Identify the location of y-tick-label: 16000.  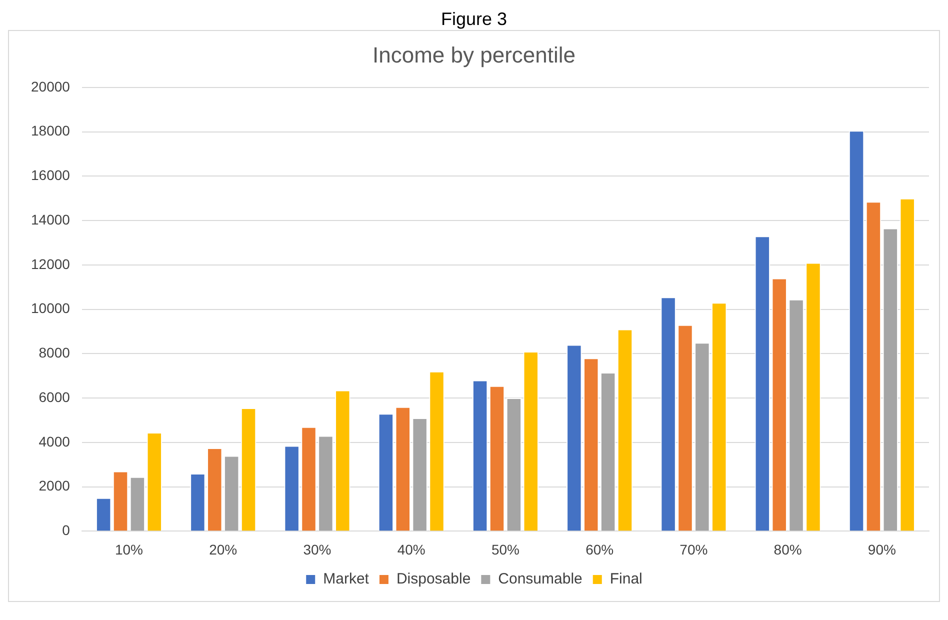
(50, 175).